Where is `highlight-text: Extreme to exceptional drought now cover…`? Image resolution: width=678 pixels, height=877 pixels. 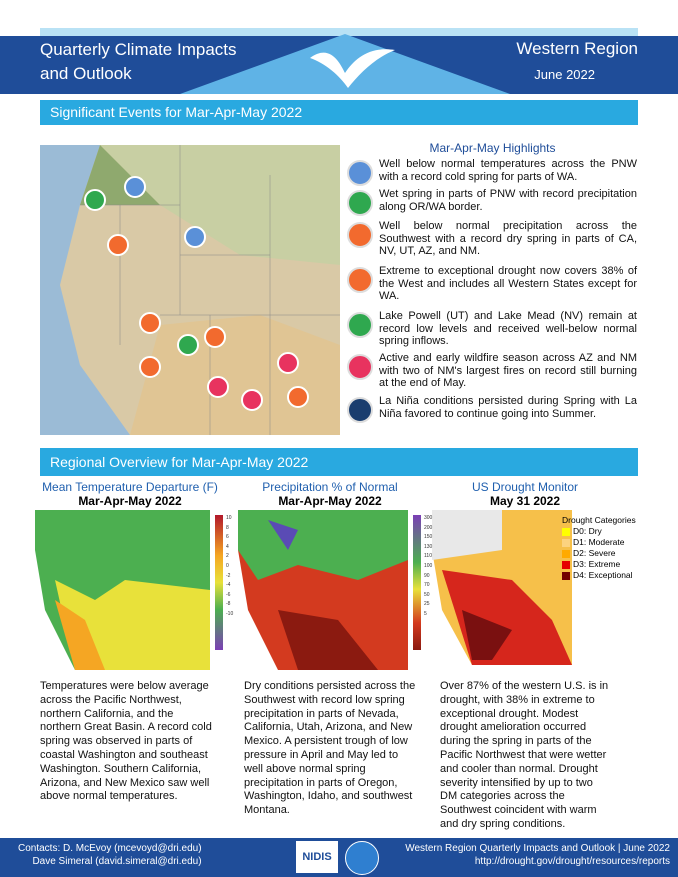
highlight-text: Extreme to exceptional drought now cover… is located at coordinates (508, 283).